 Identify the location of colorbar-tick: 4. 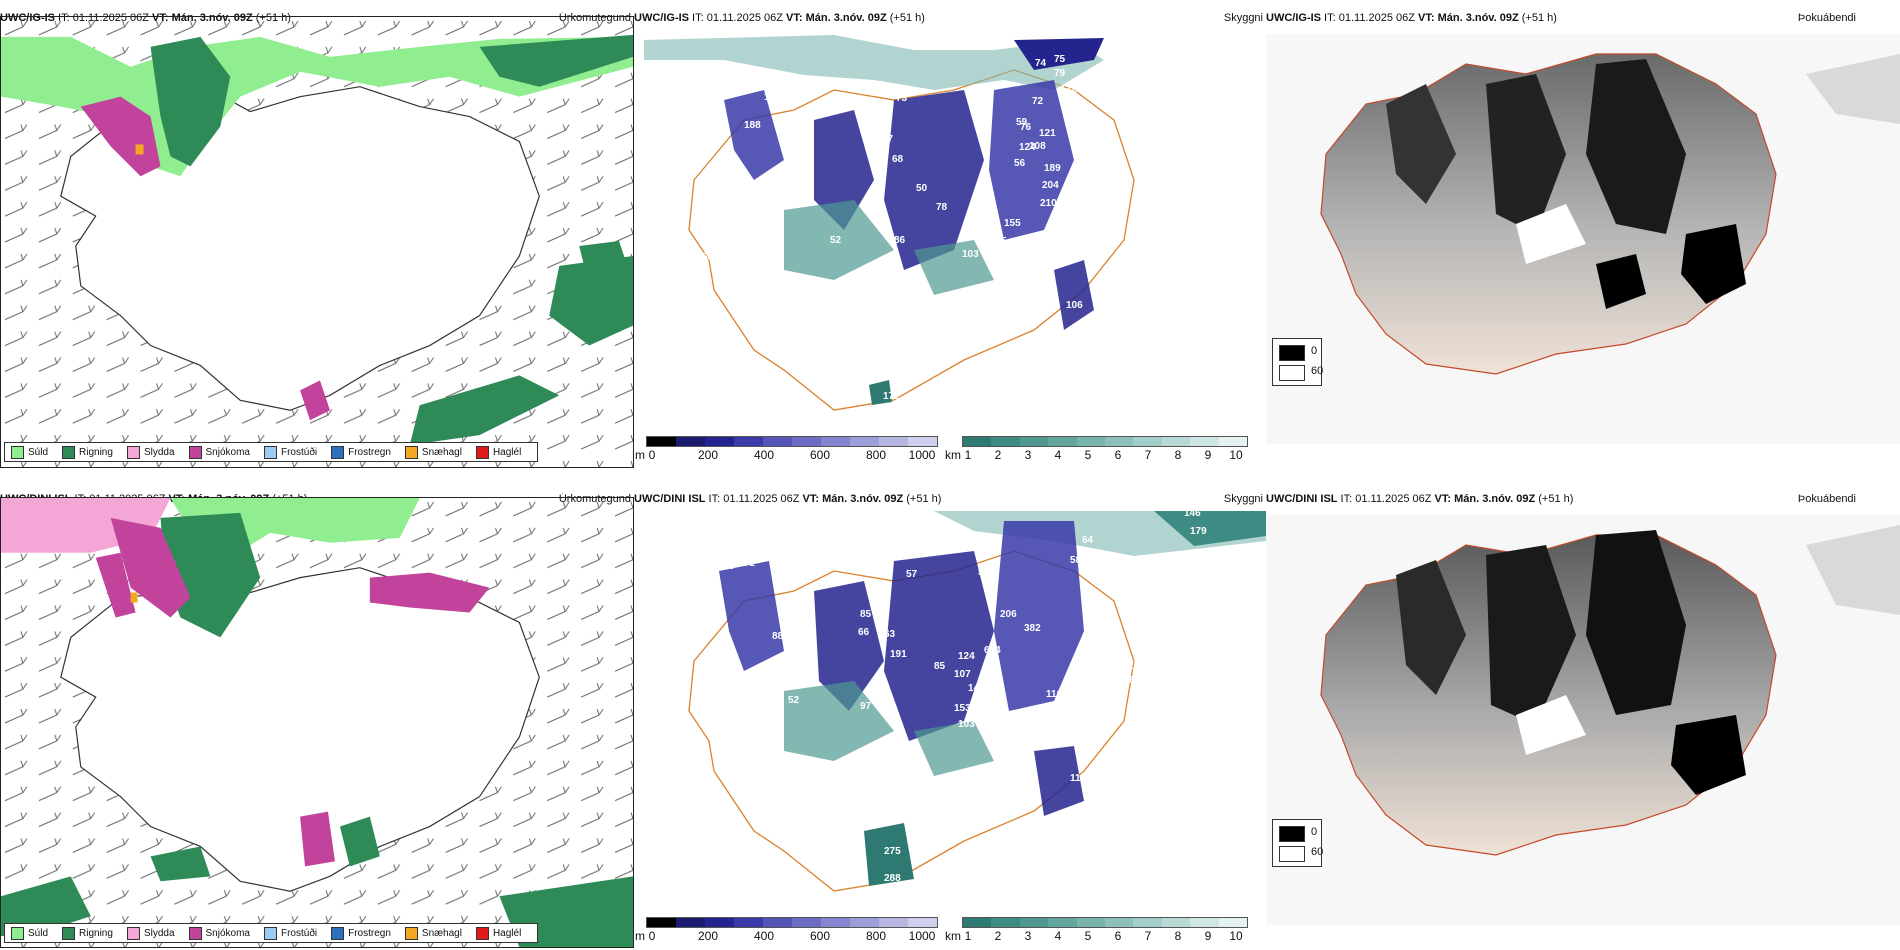
(1058, 455).